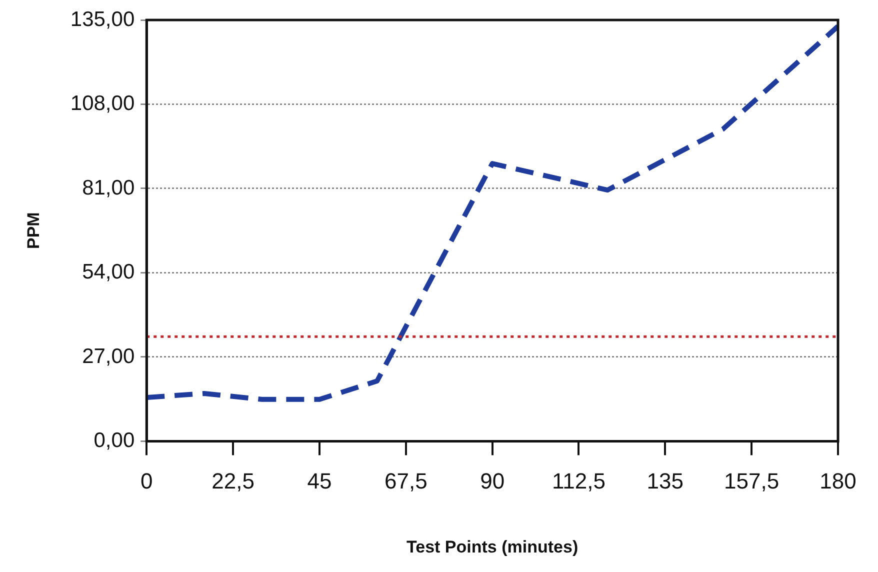 The width and height of the screenshot is (878, 572). What do you see at coordinates (114, 440) in the screenshot?
I see `y-tick-label: 0,00` at bounding box center [114, 440].